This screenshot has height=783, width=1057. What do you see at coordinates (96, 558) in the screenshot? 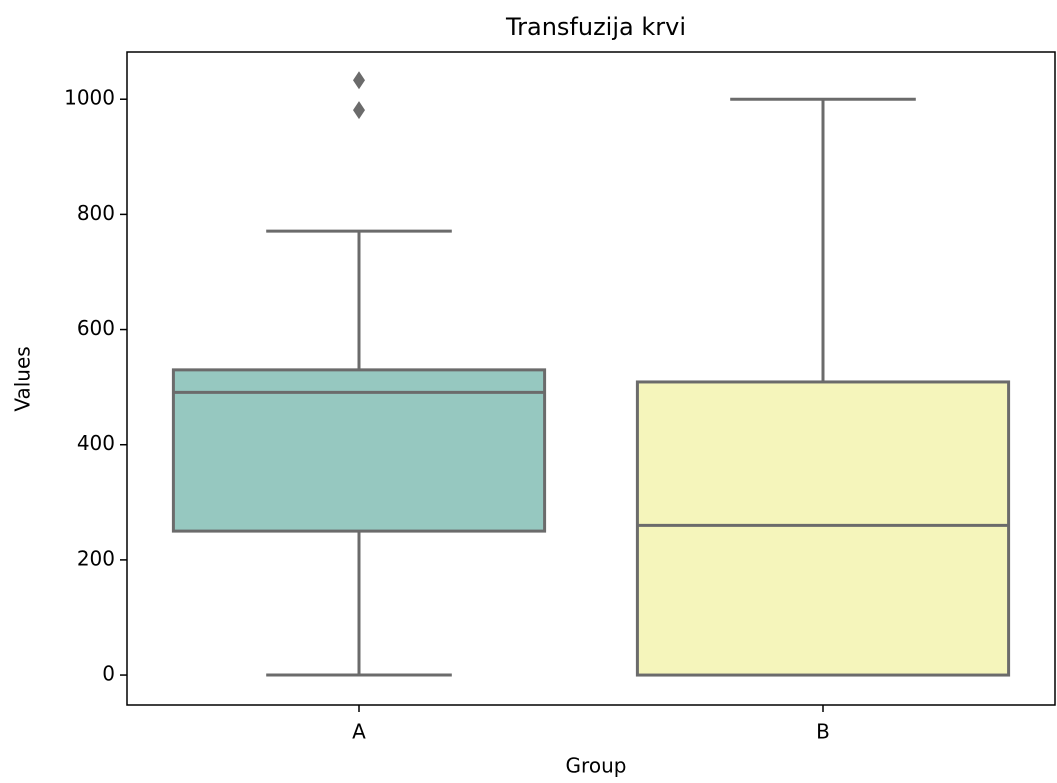
I see `y-tick-label: 200` at bounding box center [96, 558].